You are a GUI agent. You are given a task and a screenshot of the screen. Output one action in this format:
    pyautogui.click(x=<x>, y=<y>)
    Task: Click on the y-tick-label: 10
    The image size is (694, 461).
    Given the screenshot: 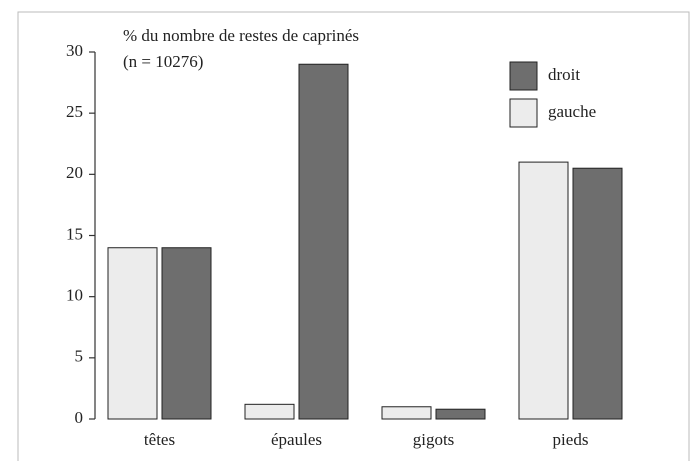 What is the action you would take?
    pyautogui.click(x=74, y=295)
    